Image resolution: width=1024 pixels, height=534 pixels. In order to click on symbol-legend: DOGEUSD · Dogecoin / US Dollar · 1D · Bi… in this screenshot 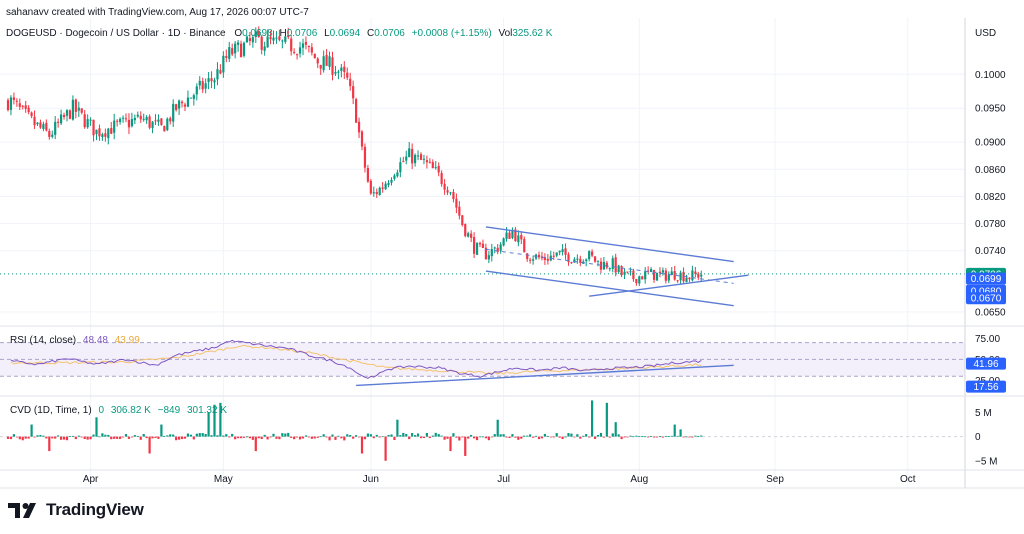, I will do `click(279, 33)`.